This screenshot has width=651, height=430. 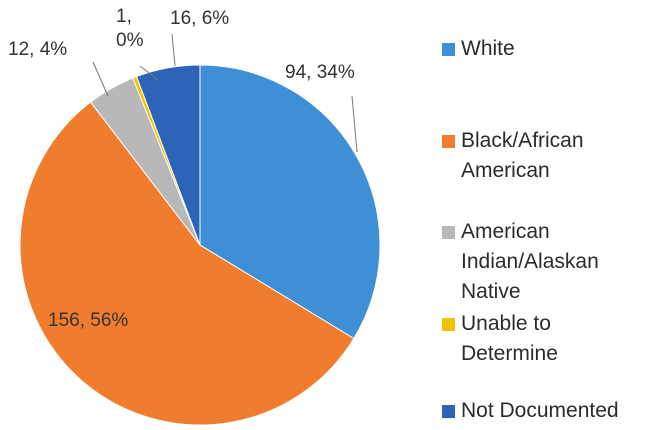 What do you see at coordinates (88, 320) in the screenshot?
I see `data-label-black-african-american: 156, 56%` at bounding box center [88, 320].